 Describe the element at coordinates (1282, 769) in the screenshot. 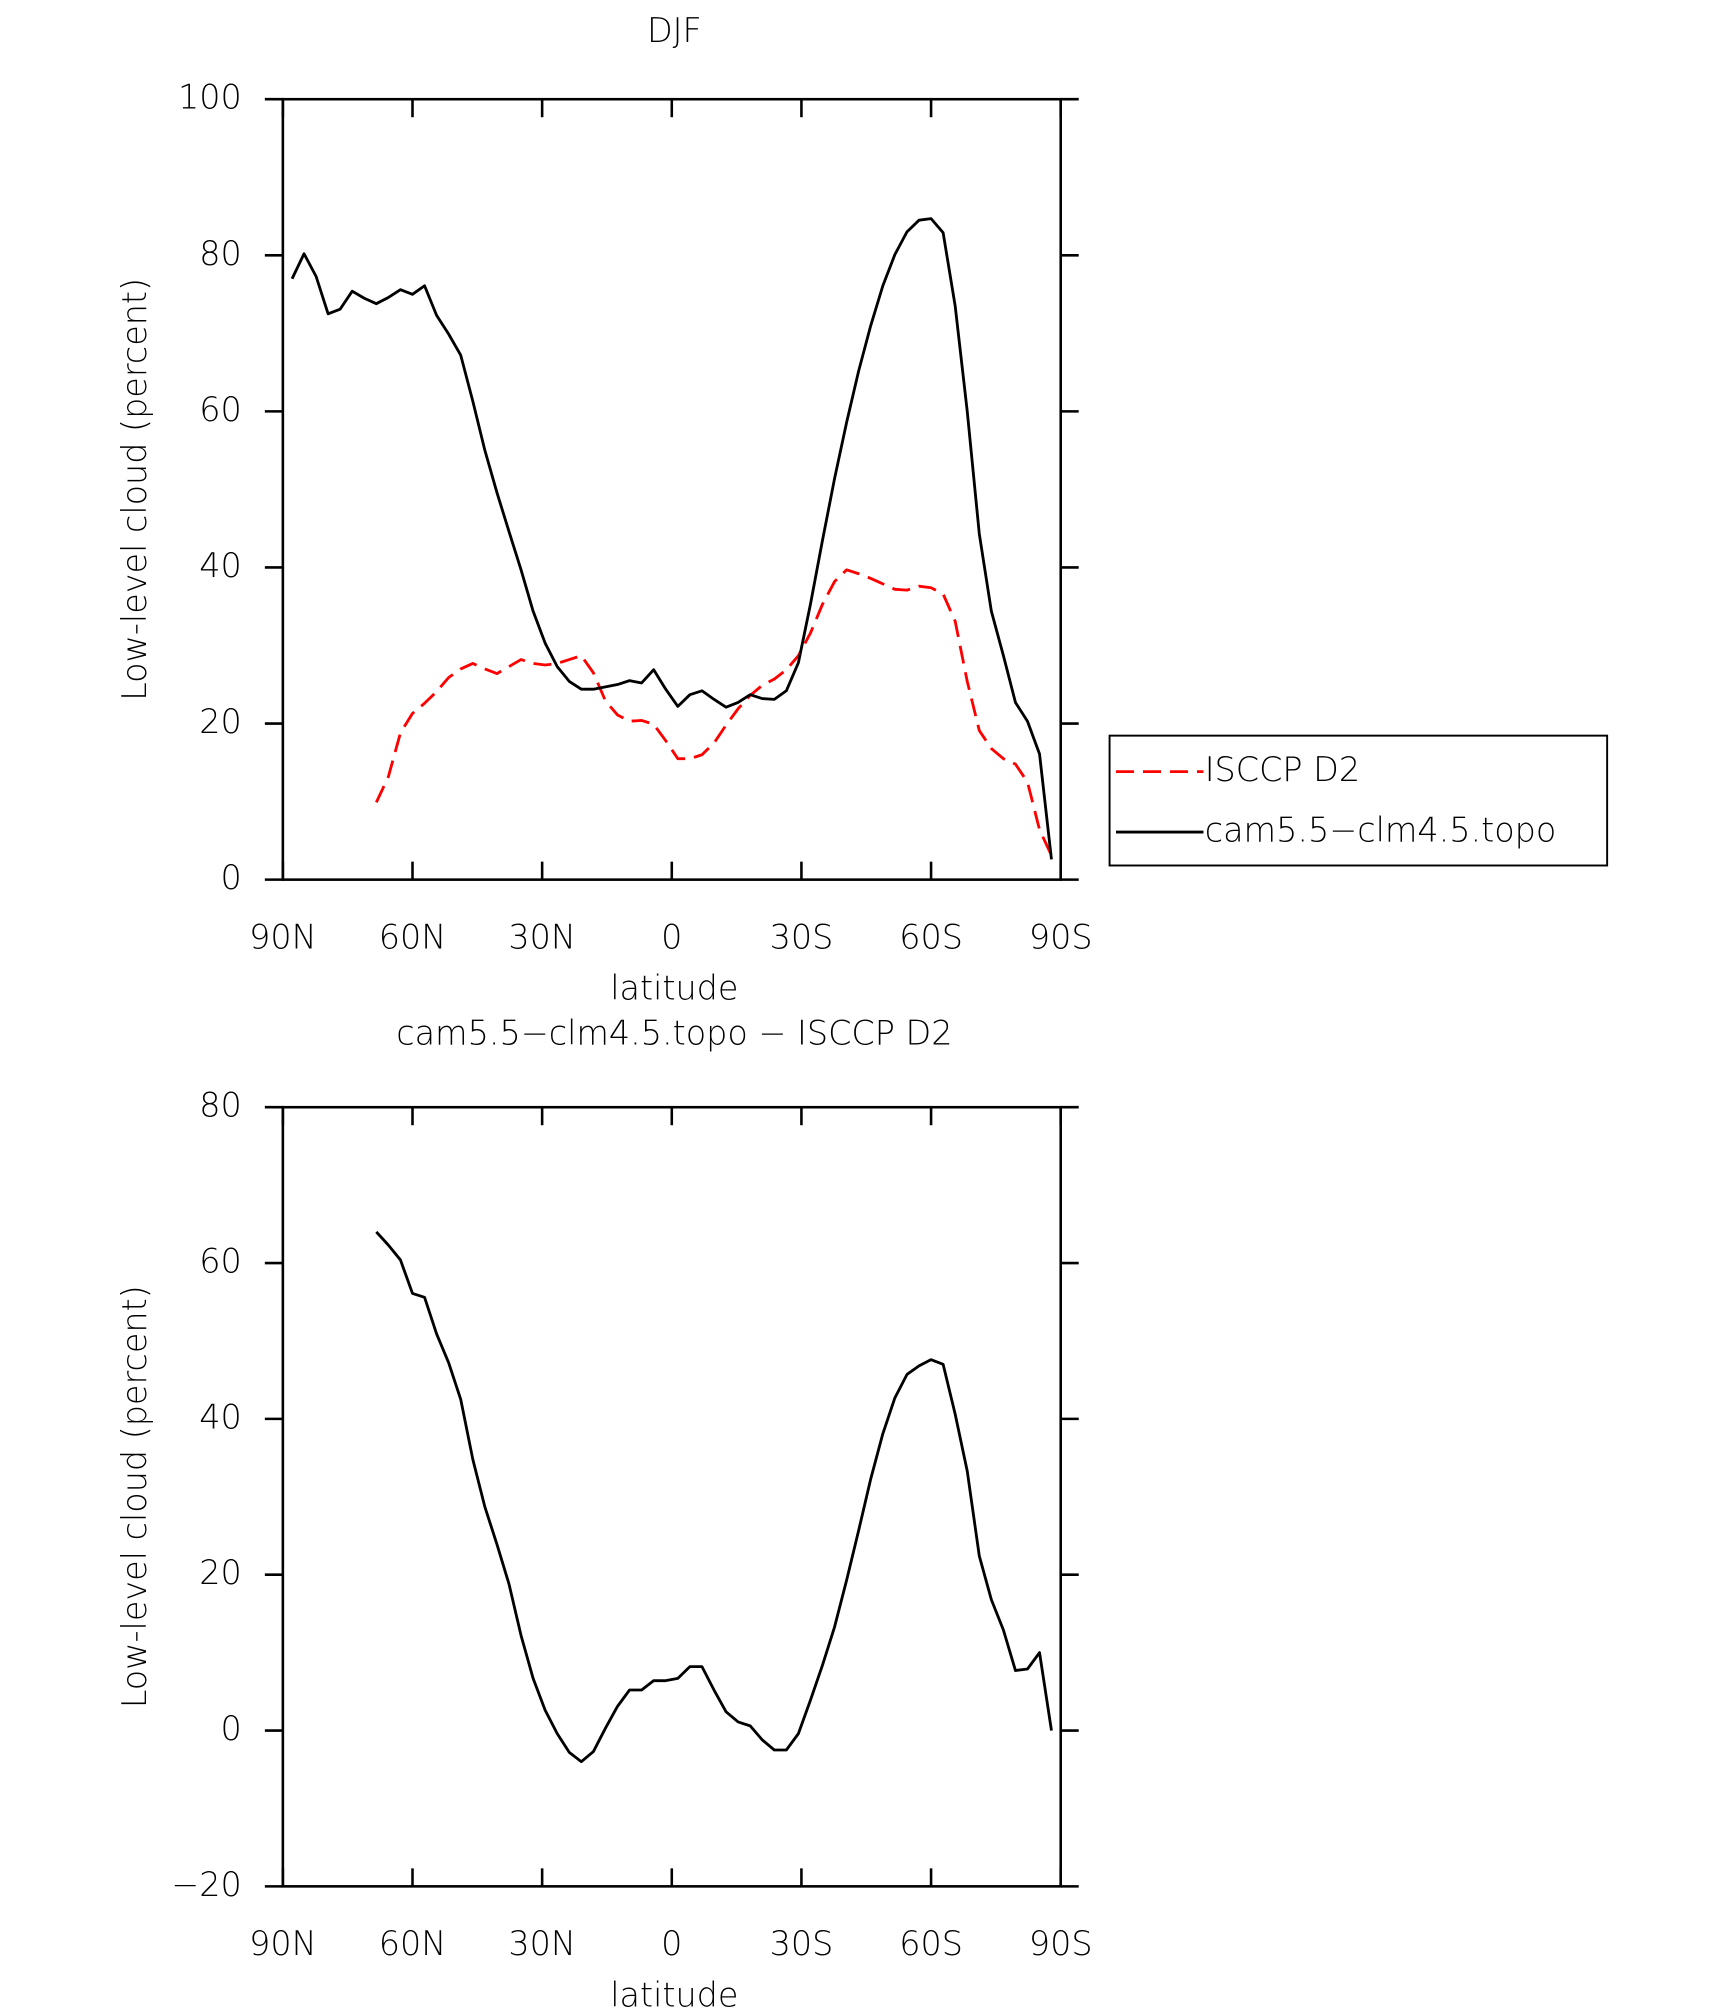

I see `legend-label: ISCCP D2` at that location.